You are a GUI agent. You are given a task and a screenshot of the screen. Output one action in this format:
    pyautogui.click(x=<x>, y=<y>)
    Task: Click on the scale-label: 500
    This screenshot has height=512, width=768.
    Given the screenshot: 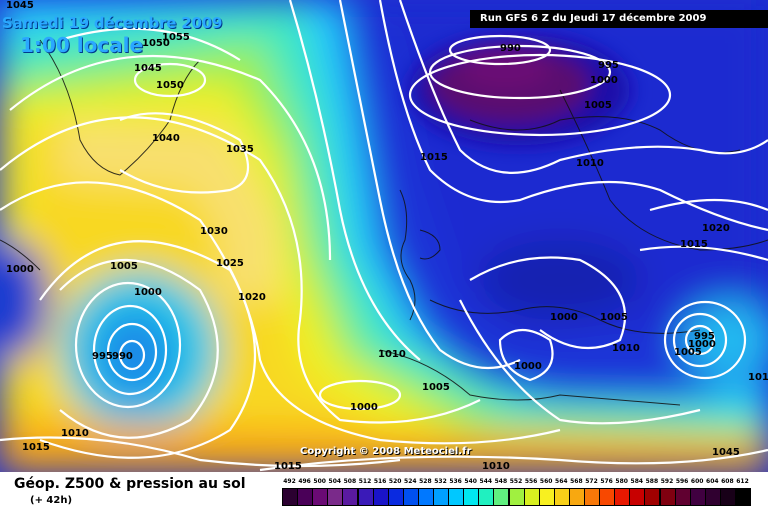 What is the action you would take?
    pyautogui.click(x=319, y=481)
    